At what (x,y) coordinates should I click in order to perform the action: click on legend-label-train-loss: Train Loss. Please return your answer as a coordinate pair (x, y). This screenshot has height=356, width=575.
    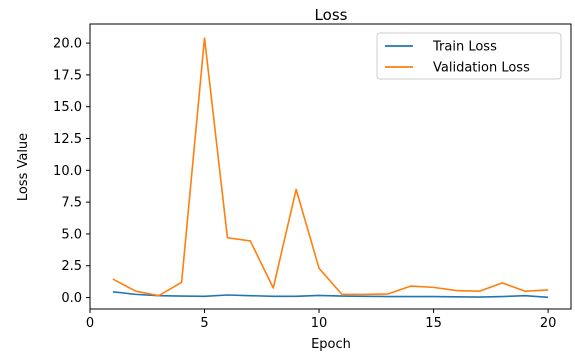
    Looking at the image, I should click on (464, 47).